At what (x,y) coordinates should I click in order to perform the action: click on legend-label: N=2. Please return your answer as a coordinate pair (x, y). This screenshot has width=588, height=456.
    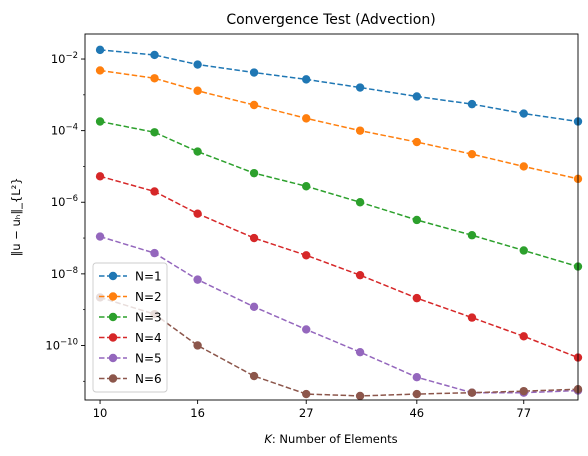
    Looking at the image, I should click on (148, 297).